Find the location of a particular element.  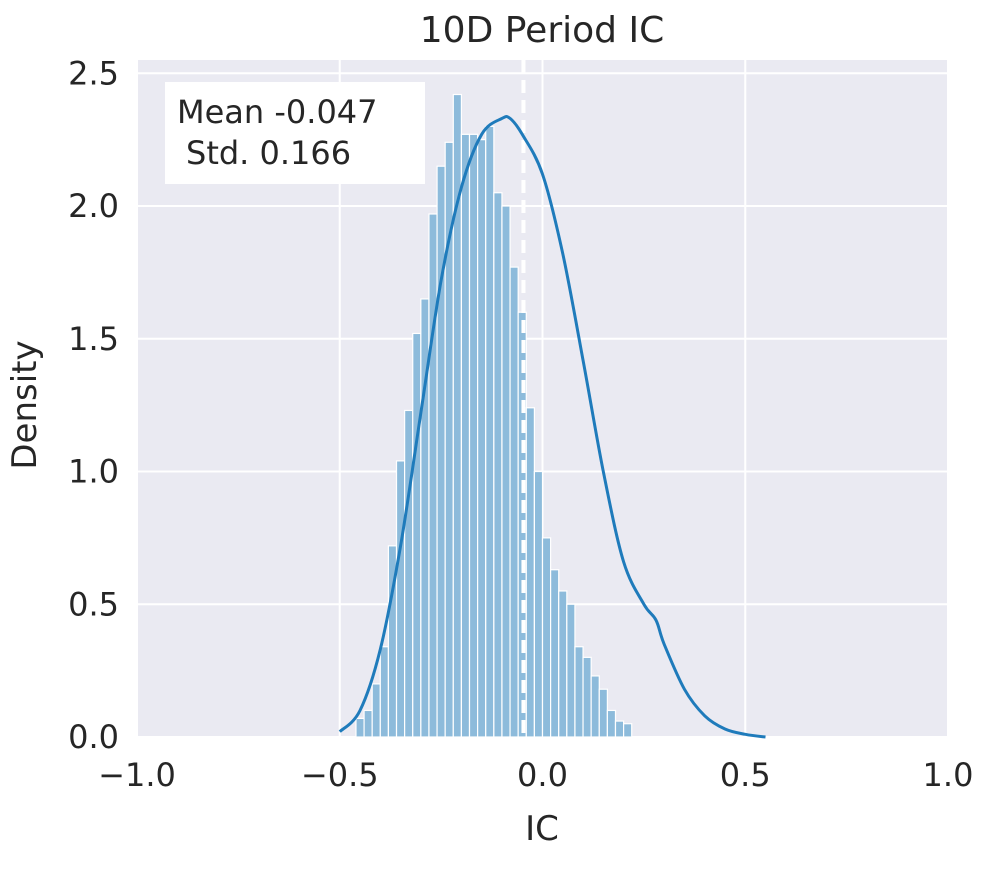

y-axis-title: Density is located at coordinates (25, 404).